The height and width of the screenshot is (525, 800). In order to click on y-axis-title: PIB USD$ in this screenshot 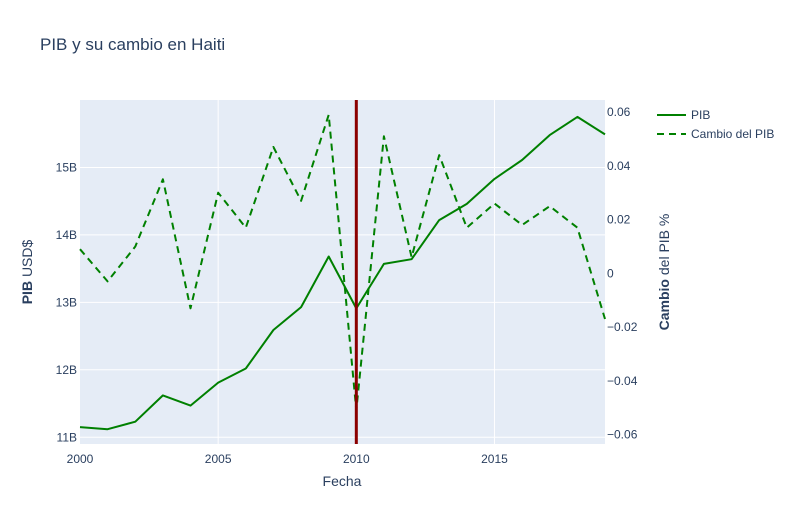, I will do `click(27, 271)`.